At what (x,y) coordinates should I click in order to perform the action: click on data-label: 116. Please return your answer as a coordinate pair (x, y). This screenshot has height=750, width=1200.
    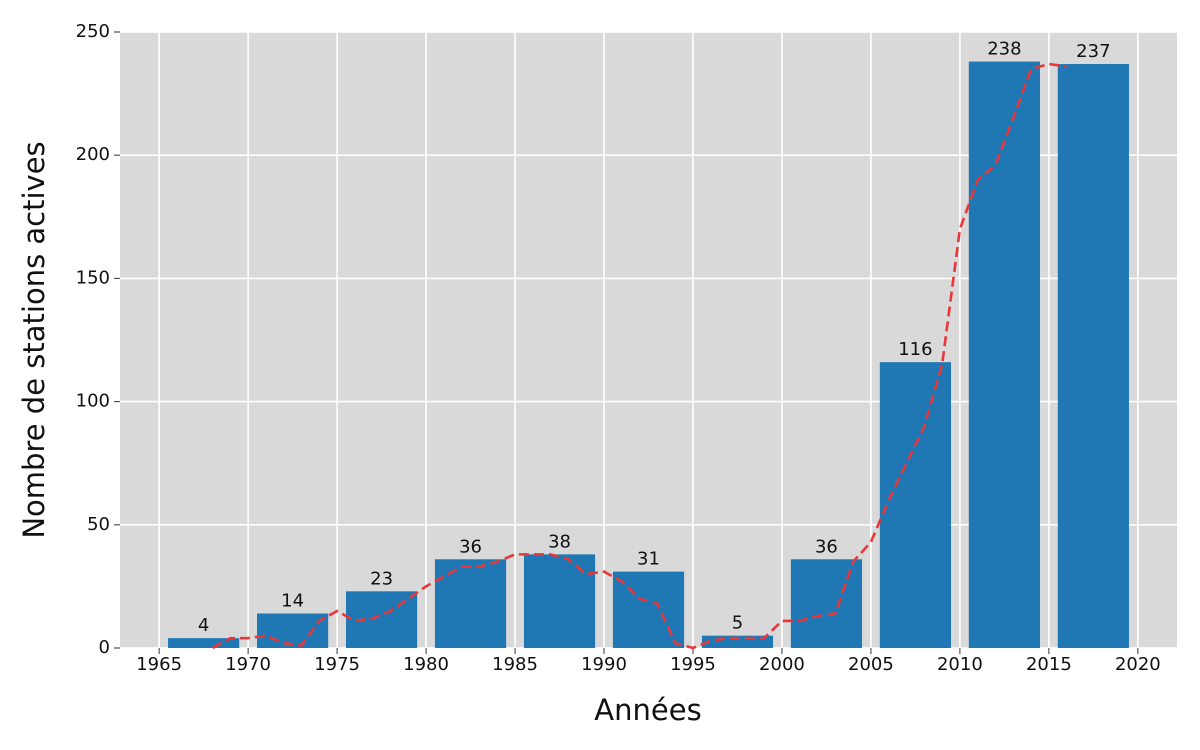
    Looking at the image, I should click on (915, 349).